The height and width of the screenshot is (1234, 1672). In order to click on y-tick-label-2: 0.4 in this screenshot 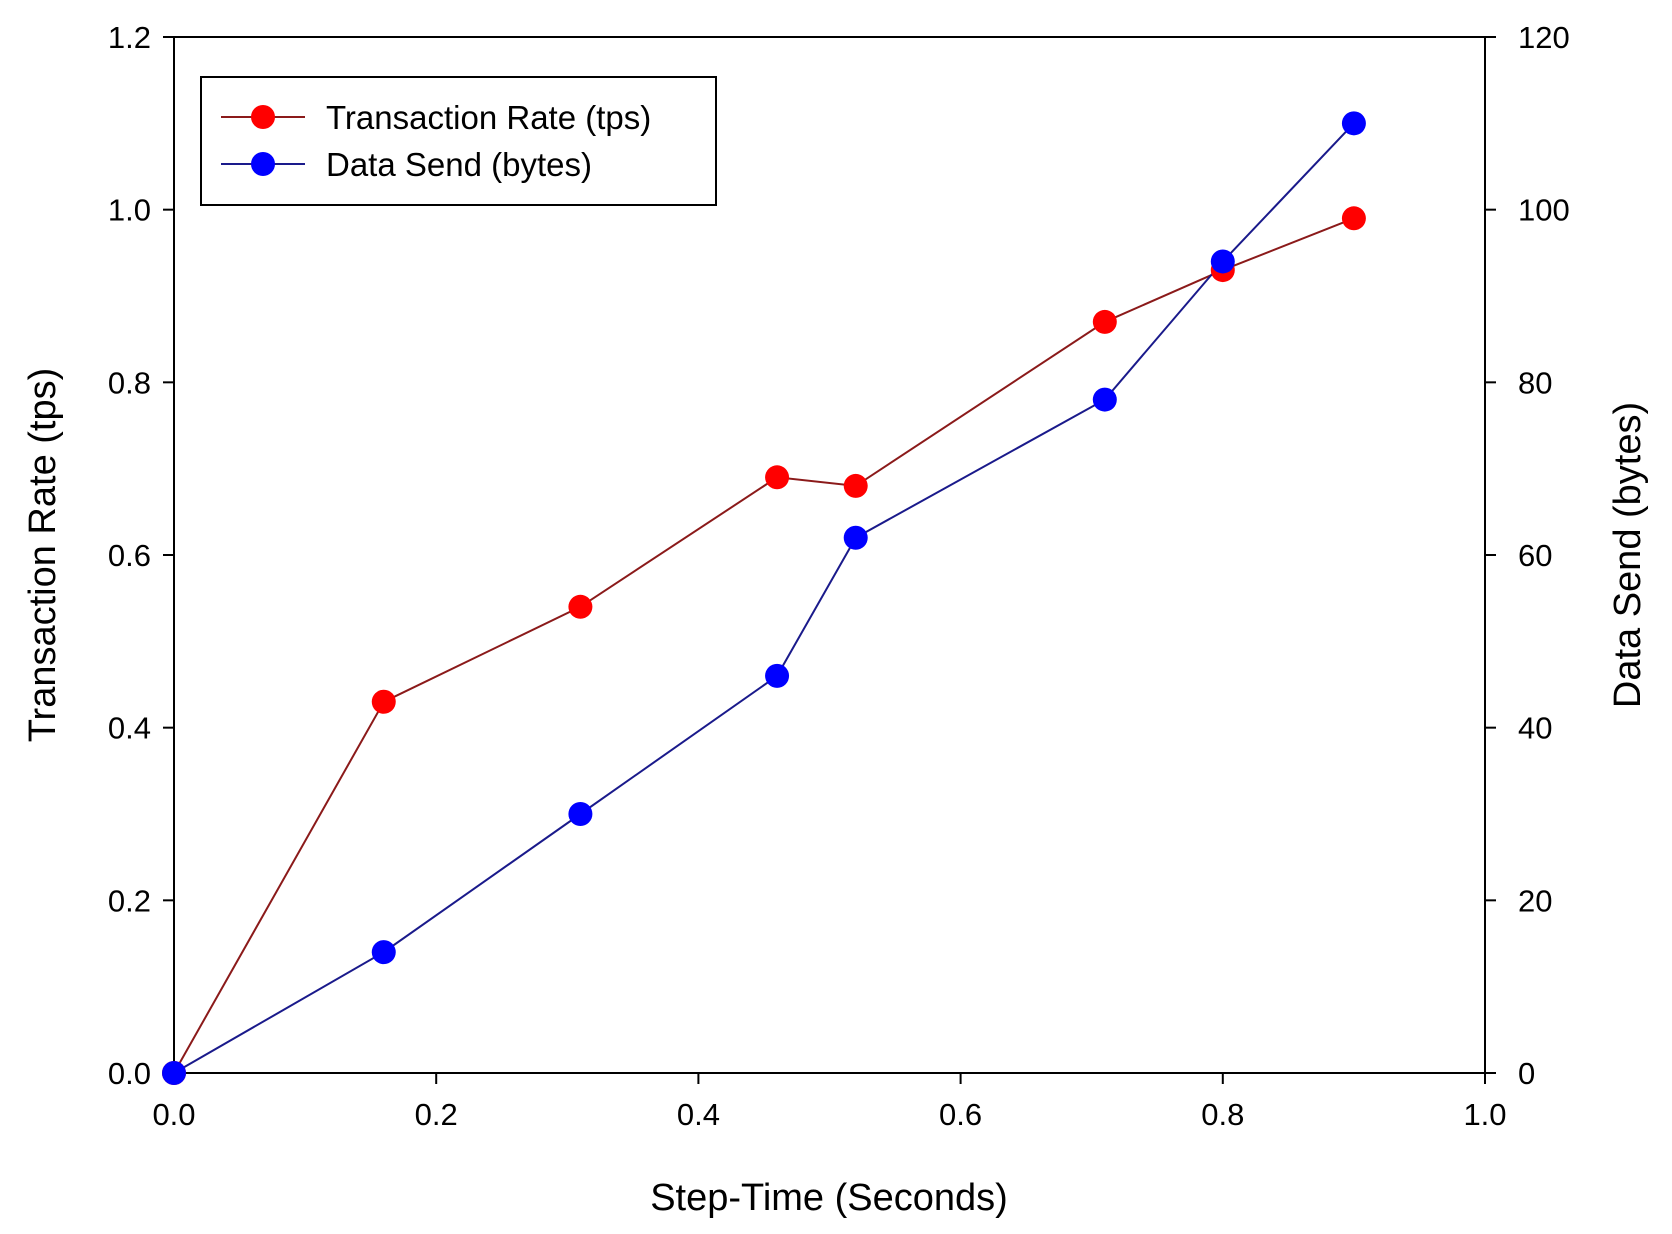, I will do `click(129, 728)`.